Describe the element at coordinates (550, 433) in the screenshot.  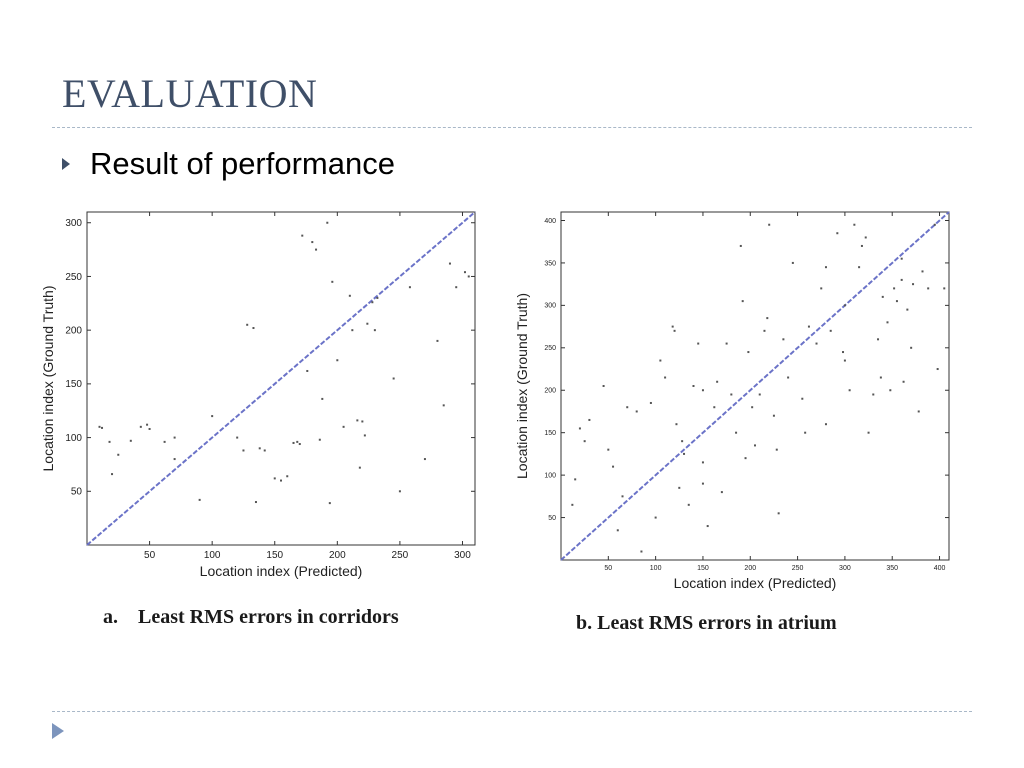
I see `y-tick-label: 150` at that location.